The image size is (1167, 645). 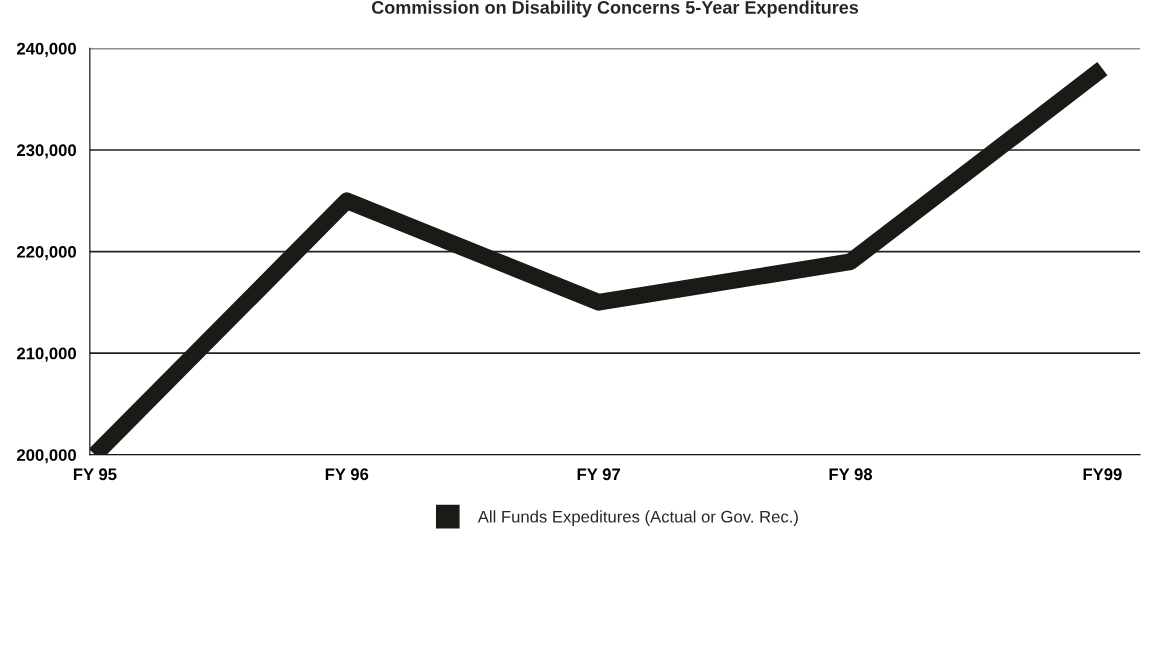 What do you see at coordinates (46, 253) in the screenshot?
I see `y-tick-label: 220,000` at bounding box center [46, 253].